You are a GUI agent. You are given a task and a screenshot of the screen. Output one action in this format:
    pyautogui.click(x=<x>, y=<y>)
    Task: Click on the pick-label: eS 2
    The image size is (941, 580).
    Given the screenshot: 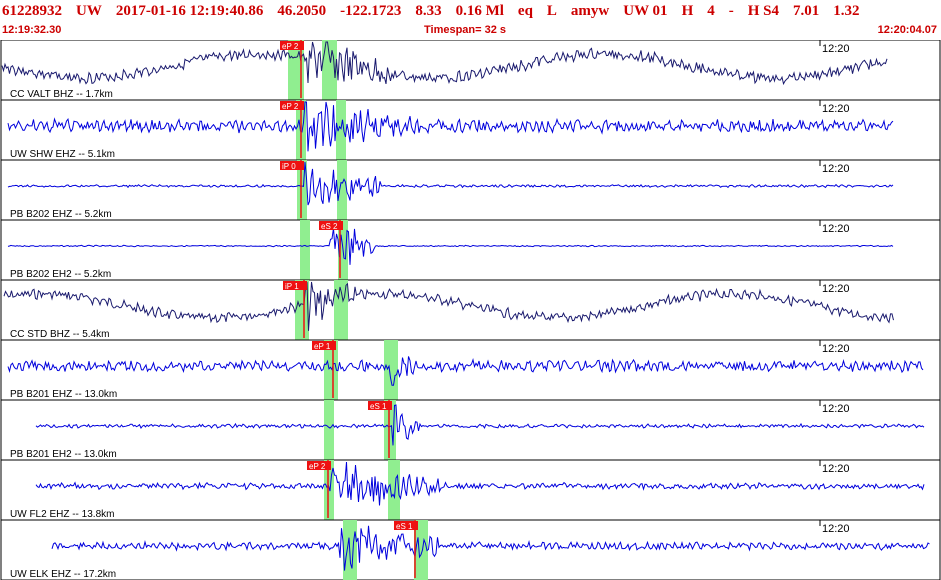 What is the action you would take?
    pyautogui.click(x=329, y=226)
    